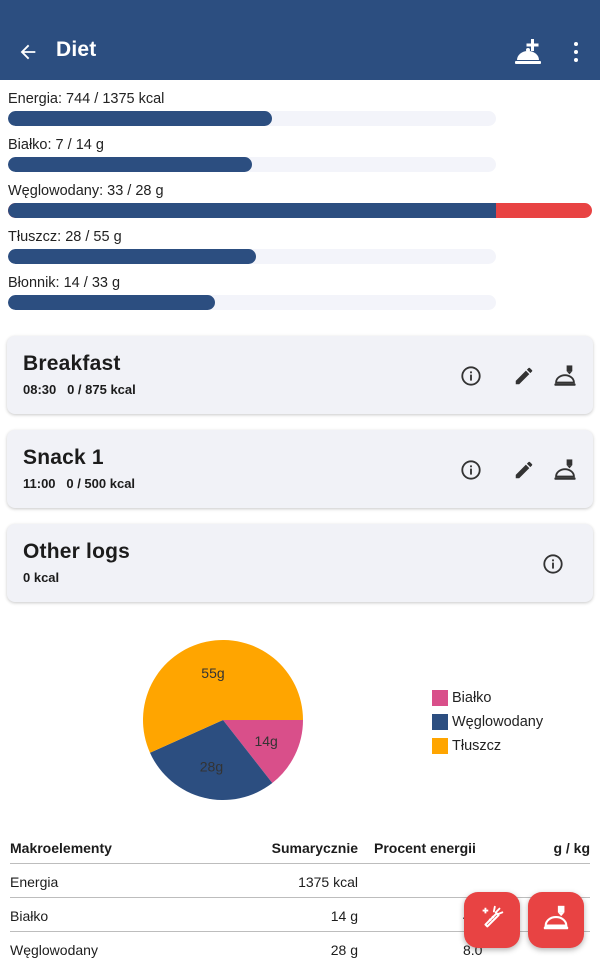  What do you see at coordinates (65, 237) in the screenshot?
I see `nutrient-label: Tłuszcz: 28 / 55 g` at bounding box center [65, 237].